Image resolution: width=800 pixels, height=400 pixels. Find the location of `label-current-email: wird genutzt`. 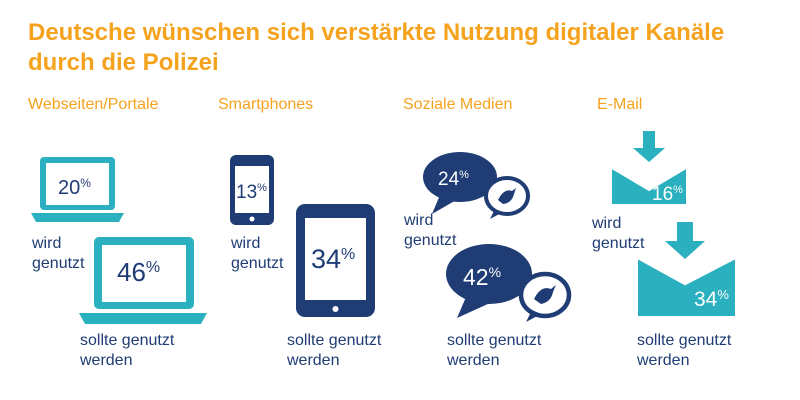

label-current-email: wird genutzt is located at coordinates (618, 234).